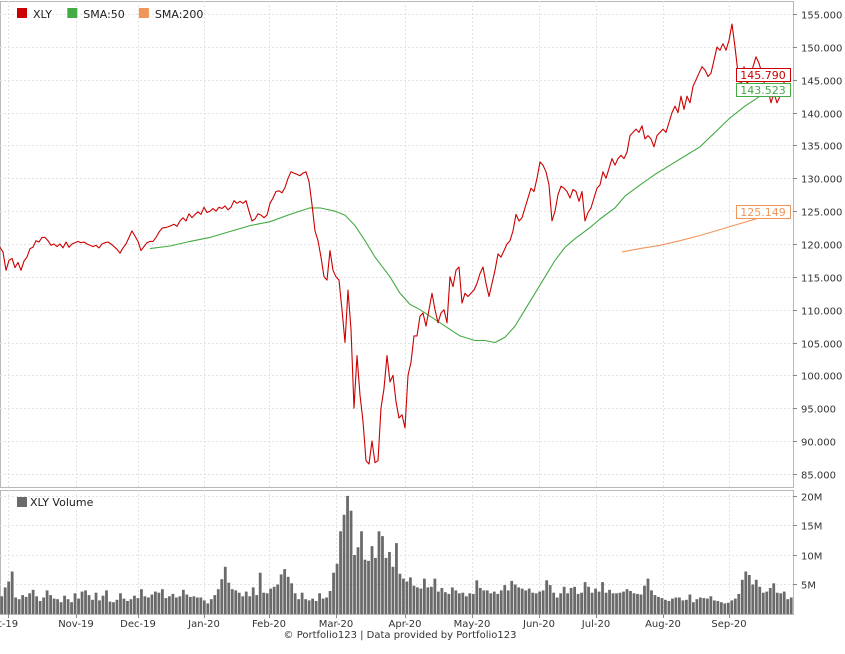  Describe the element at coordinates (538, 624) in the screenshot. I see `x-tick-label: Jun-20` at that location.